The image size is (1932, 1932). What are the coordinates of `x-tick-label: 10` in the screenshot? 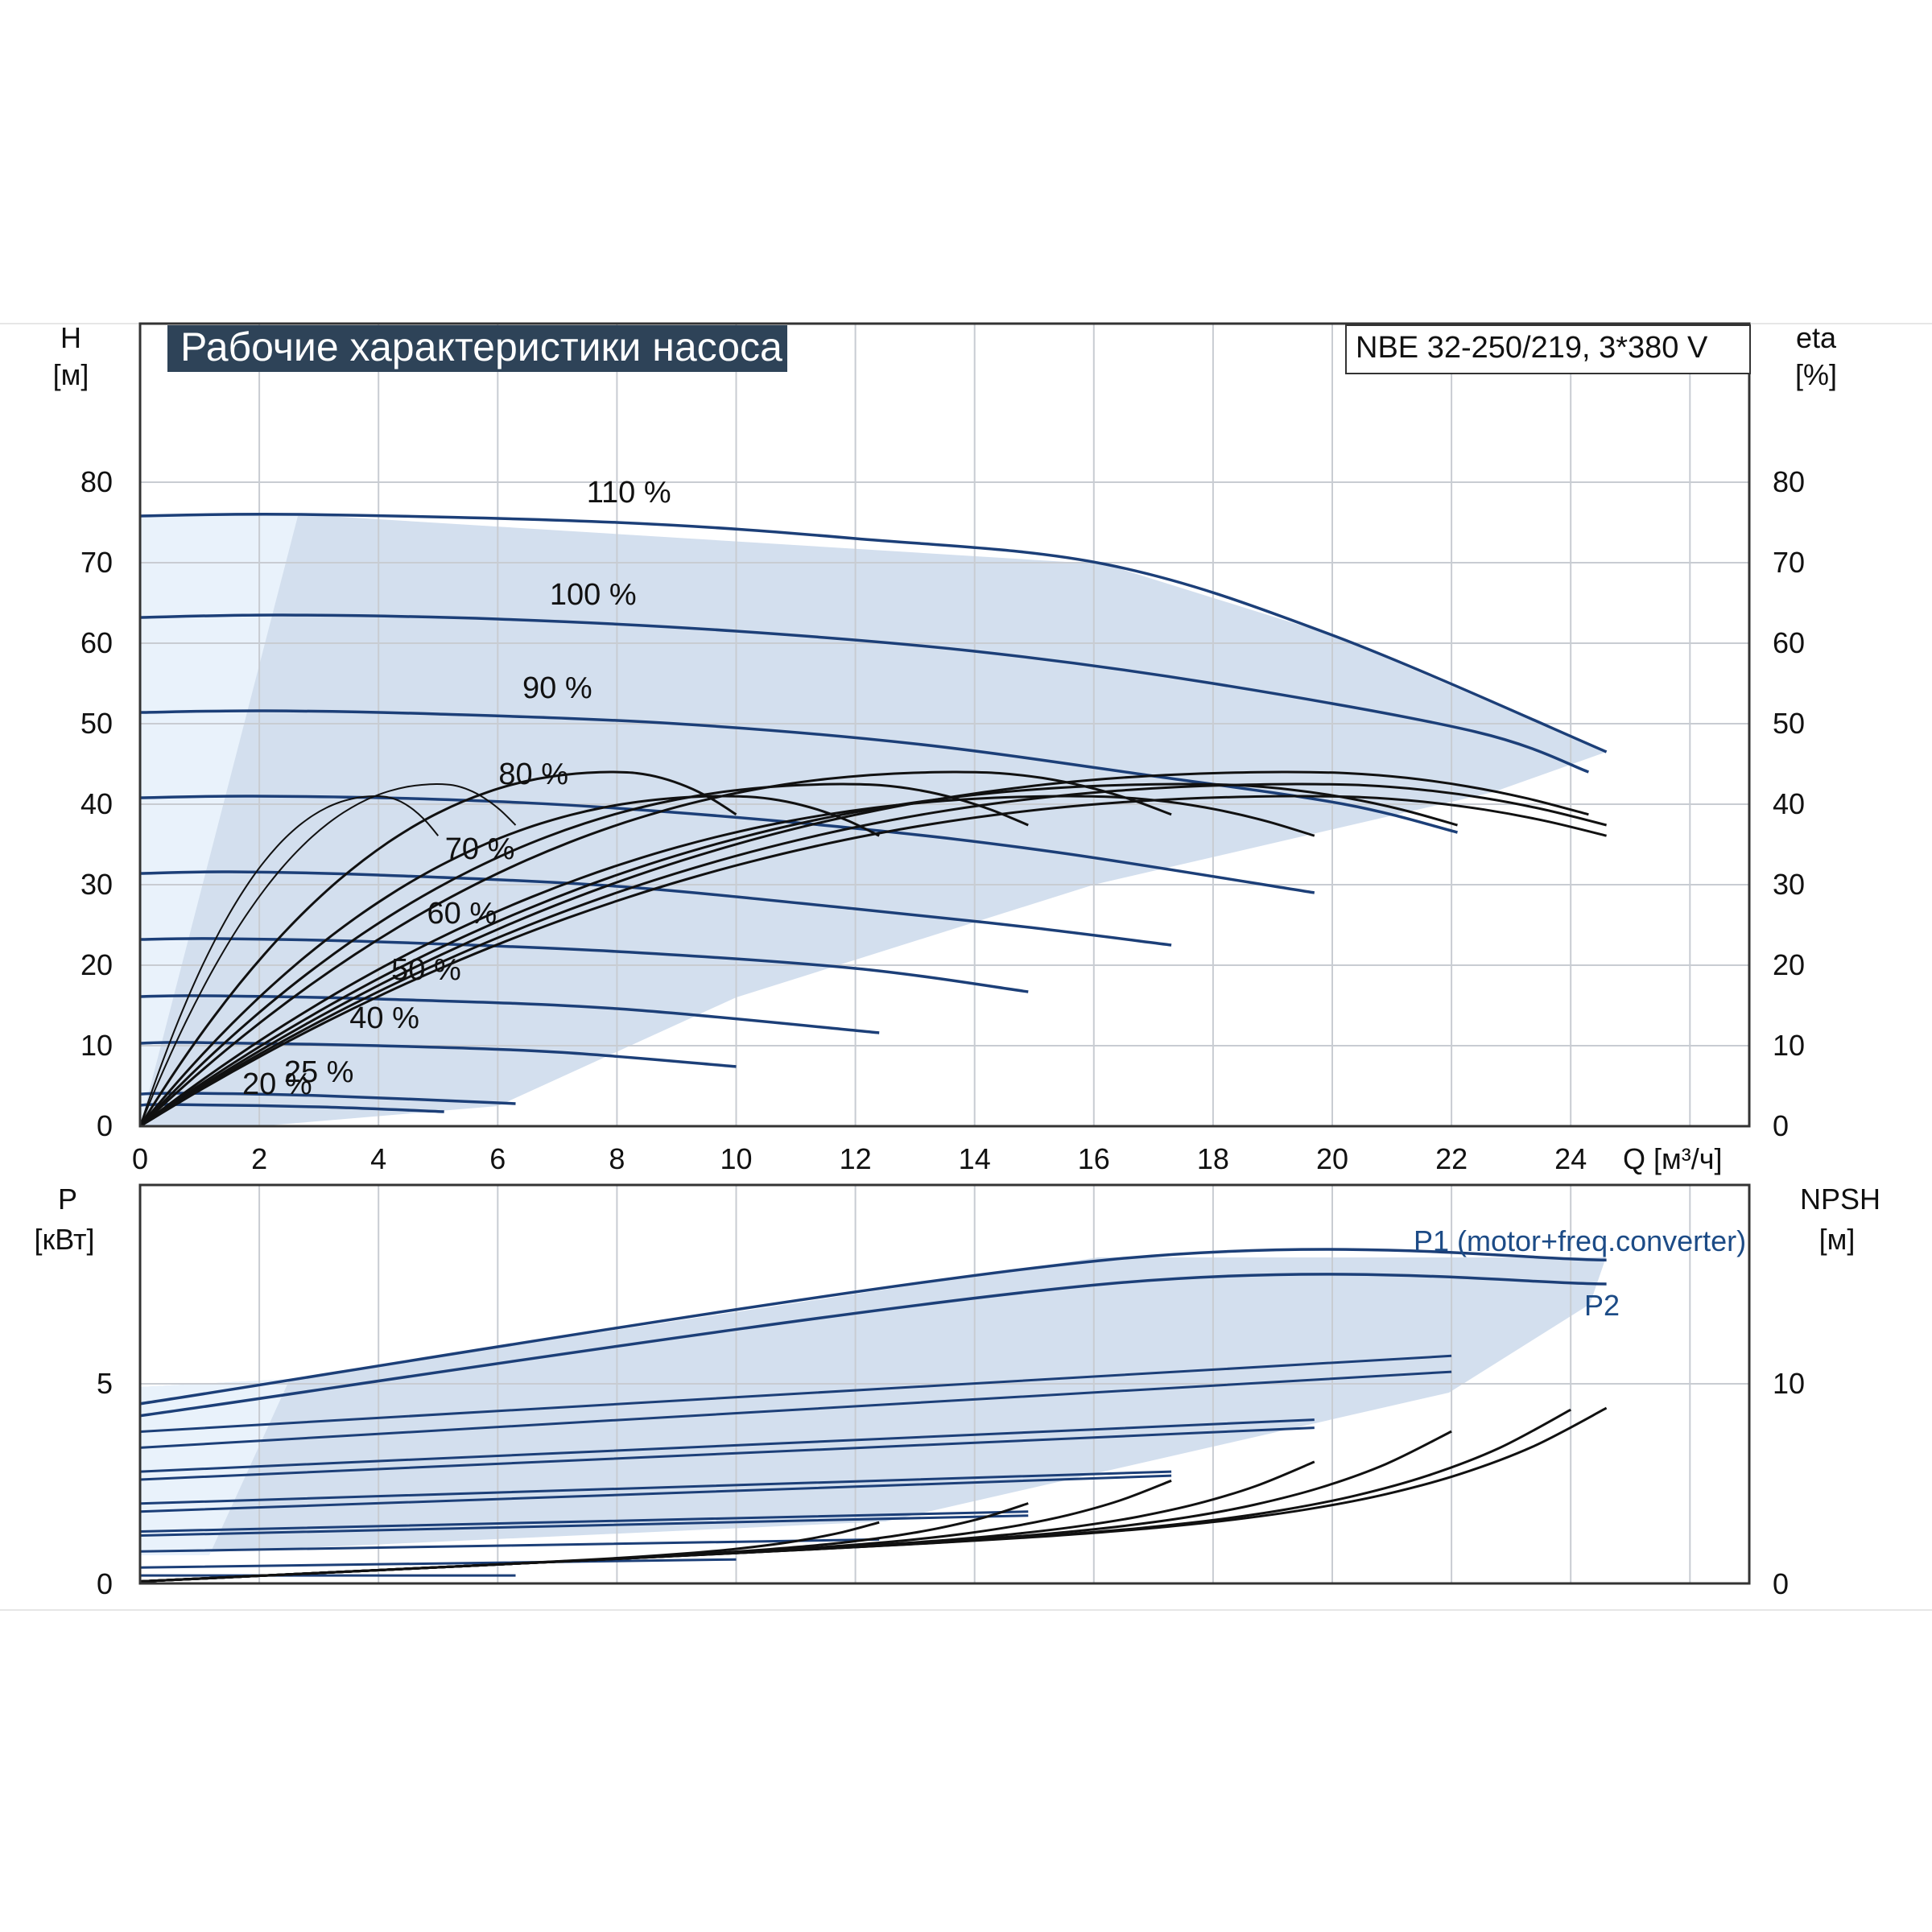 It's located at (736, 1158).